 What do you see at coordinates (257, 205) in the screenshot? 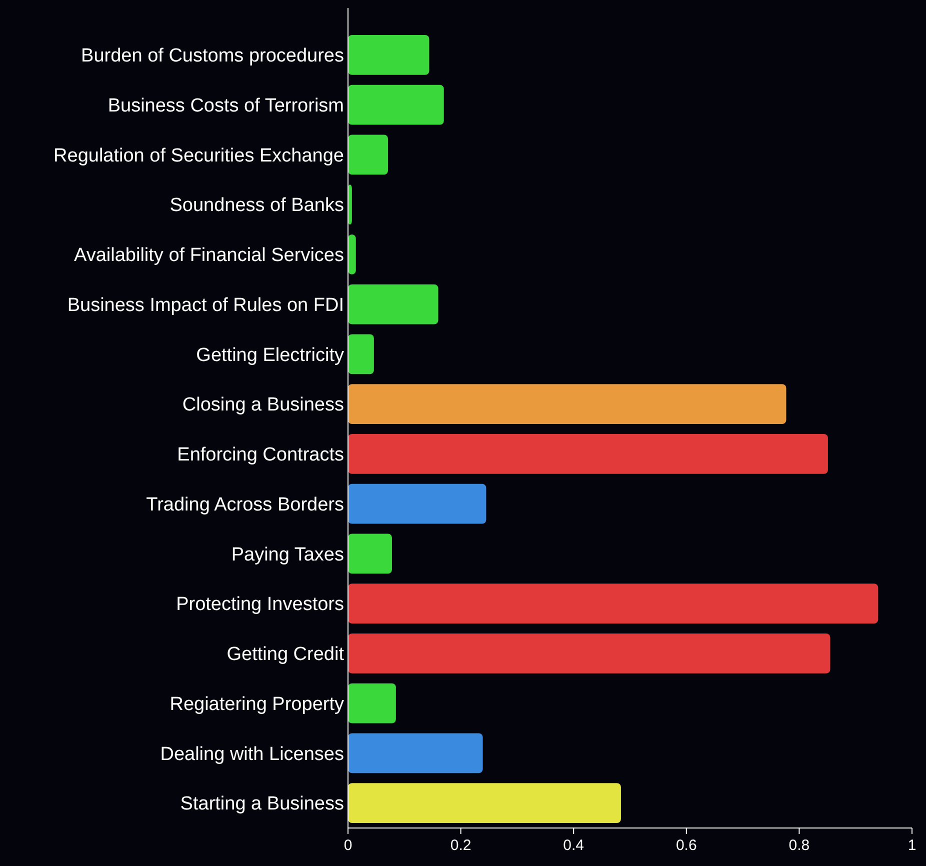
I see `y-tick-label: Soundness of Banks` at bounding box center [257, 205].